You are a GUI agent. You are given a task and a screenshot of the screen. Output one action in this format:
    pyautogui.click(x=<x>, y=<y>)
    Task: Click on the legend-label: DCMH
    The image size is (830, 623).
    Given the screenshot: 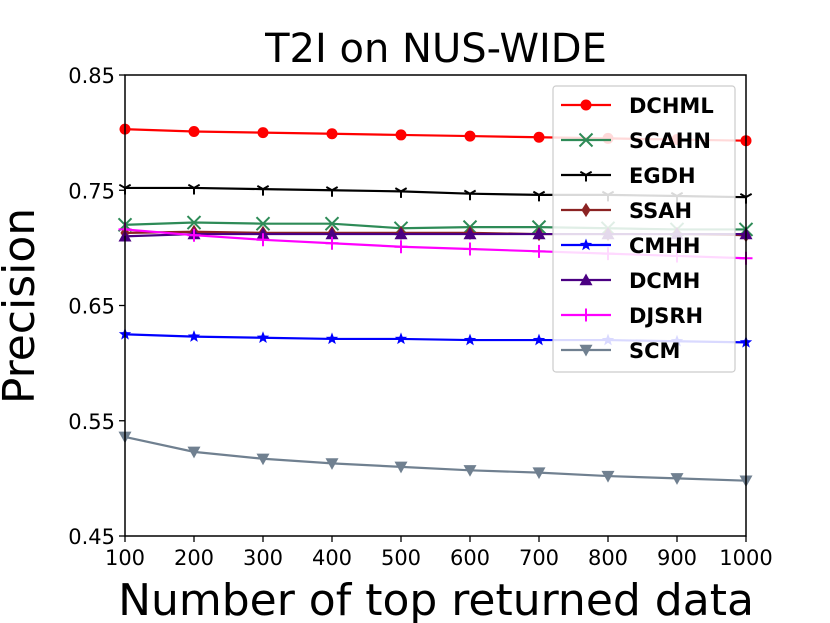 What is the action you would take?
    pyautogui.click(x=664, y=281)
    